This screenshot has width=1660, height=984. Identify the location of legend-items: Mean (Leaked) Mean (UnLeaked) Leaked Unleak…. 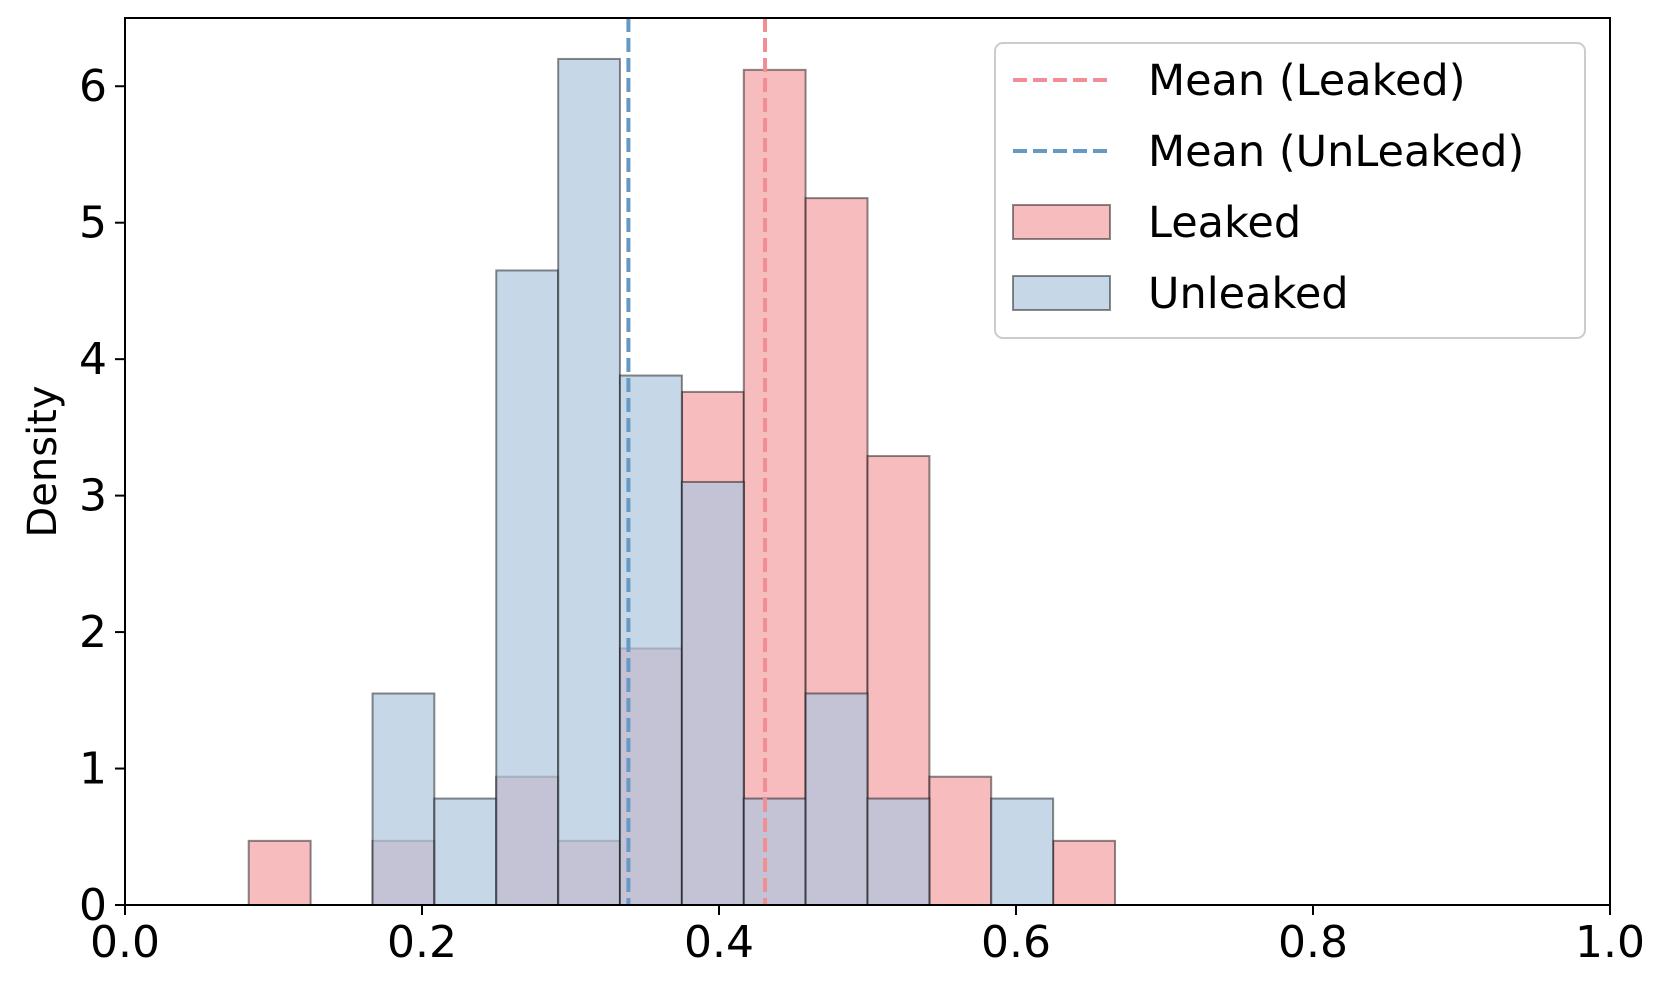
(1268, 187).